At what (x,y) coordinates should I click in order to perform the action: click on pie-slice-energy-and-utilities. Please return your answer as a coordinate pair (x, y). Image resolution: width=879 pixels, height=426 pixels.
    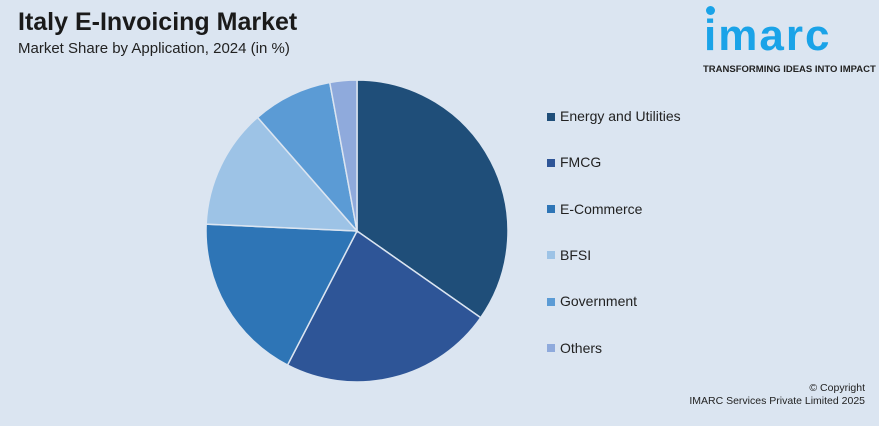
    Looking at the image, I should click on (432, 199).